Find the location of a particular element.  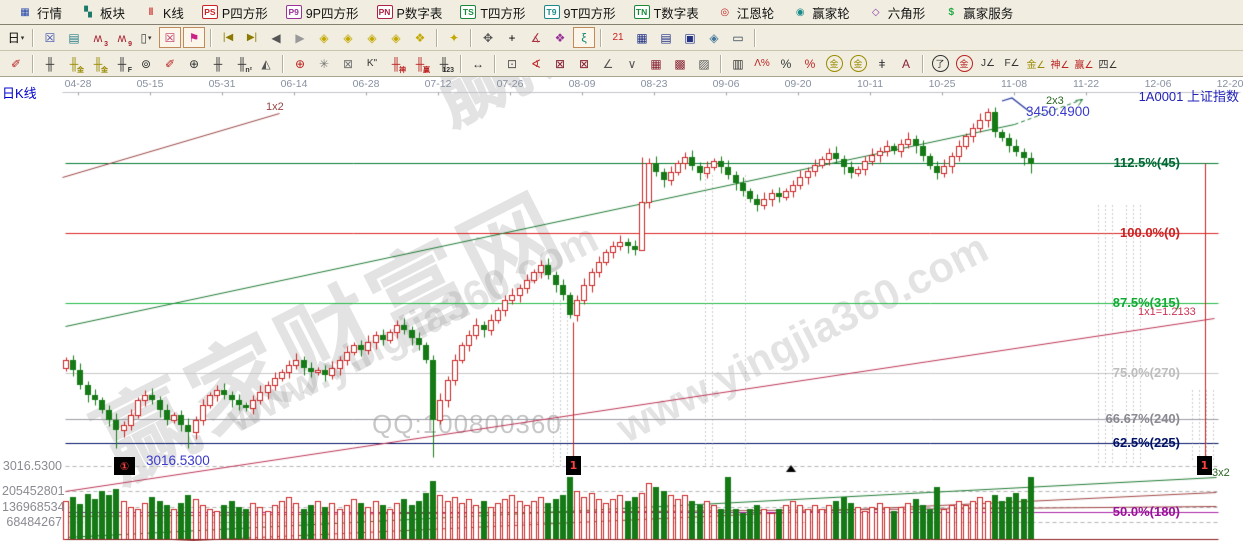

gann-grid-gold-1-button: ╫ 金 is located at coordinates (74, 64).